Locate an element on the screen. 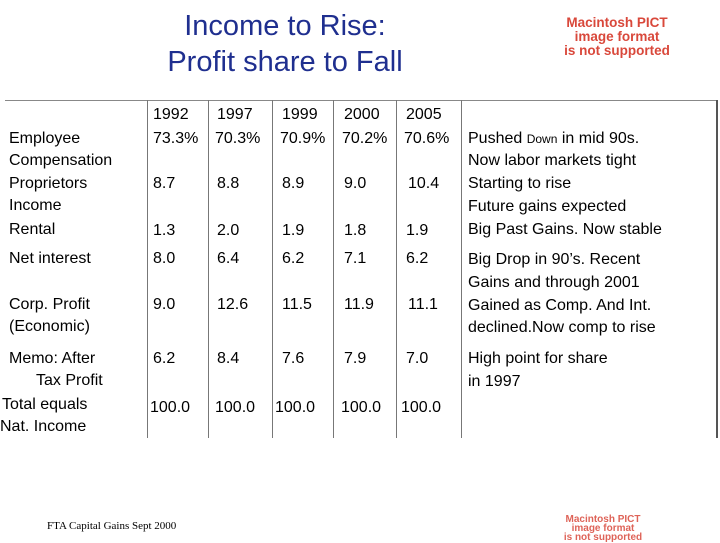  page-title: Income to Rise: Profit share to Fall is located at coordinates (285, 44).